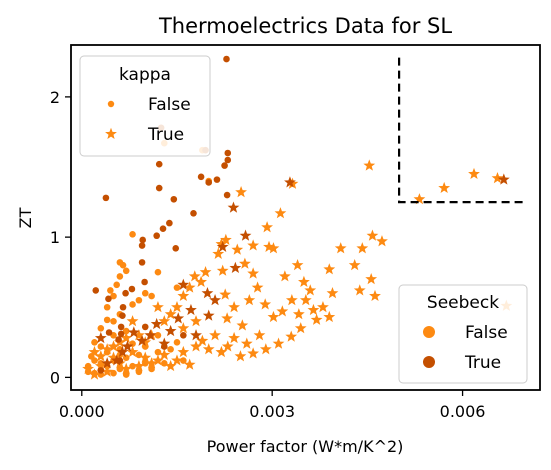 The height and width of the screenshot is (470, 551). Describe the element at coordinates (25, 217) in the screenshot. I see `y-axis-label: ZT` at that location.